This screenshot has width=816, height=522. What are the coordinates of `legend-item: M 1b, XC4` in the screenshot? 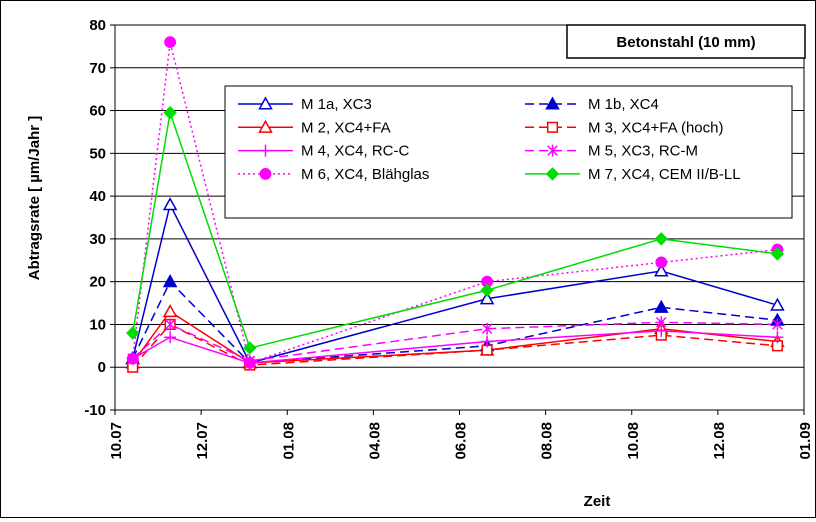 It's located at (592, 104).